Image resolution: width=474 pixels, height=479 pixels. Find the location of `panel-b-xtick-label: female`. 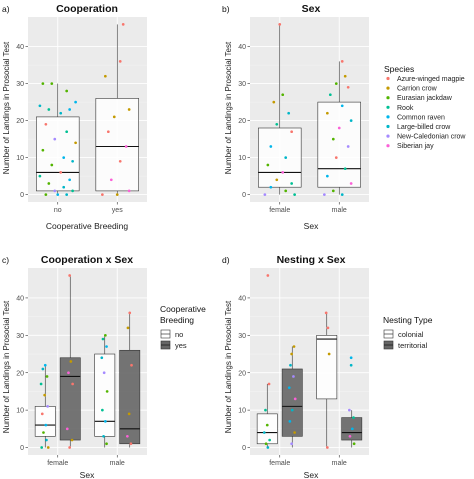

panel-b-xtick-label: female is located at coordinates (279, 210).